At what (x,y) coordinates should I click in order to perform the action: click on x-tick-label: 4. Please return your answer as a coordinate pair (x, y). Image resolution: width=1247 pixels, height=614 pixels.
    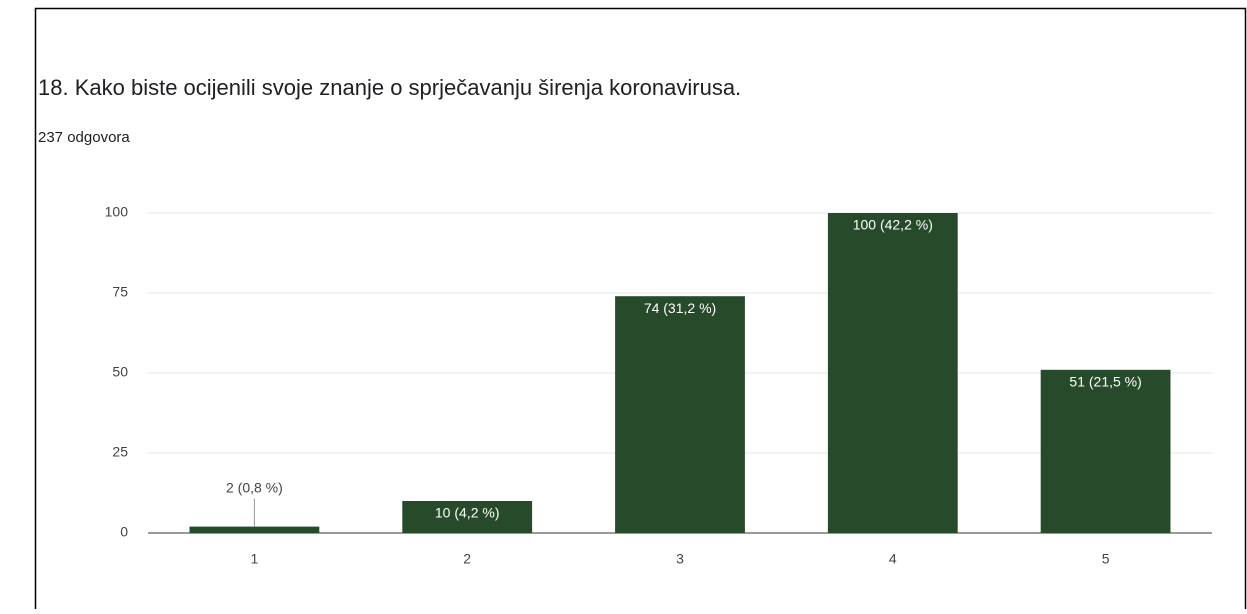
    Looking at the image, I should click on (893, 559).